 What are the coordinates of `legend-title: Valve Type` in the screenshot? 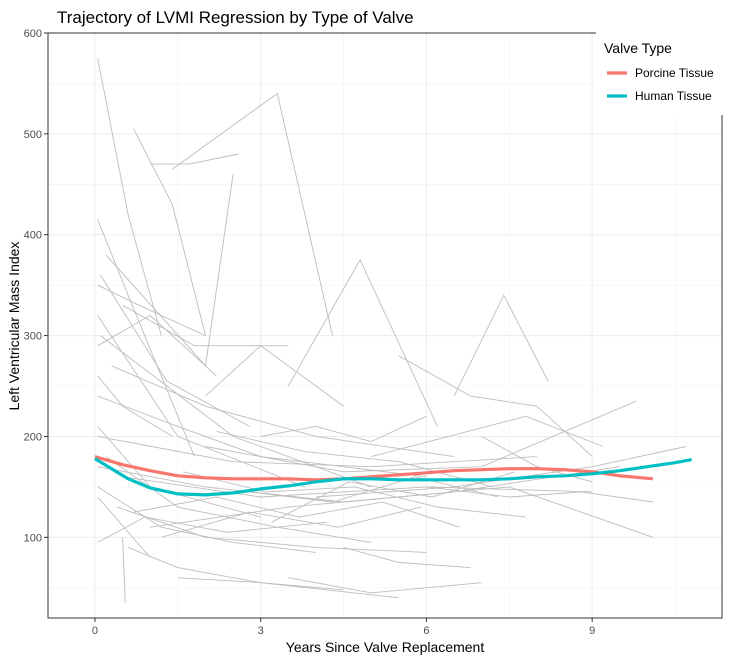 It's located at (638, 48).